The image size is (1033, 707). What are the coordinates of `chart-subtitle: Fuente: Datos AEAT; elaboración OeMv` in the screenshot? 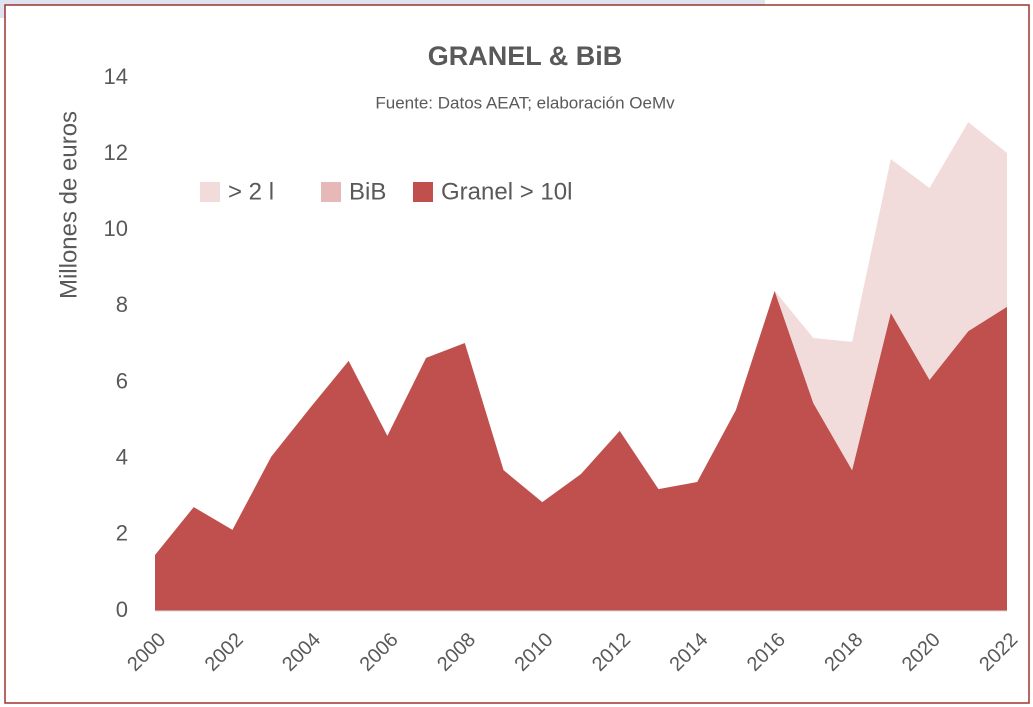 It's located at (525, 102).